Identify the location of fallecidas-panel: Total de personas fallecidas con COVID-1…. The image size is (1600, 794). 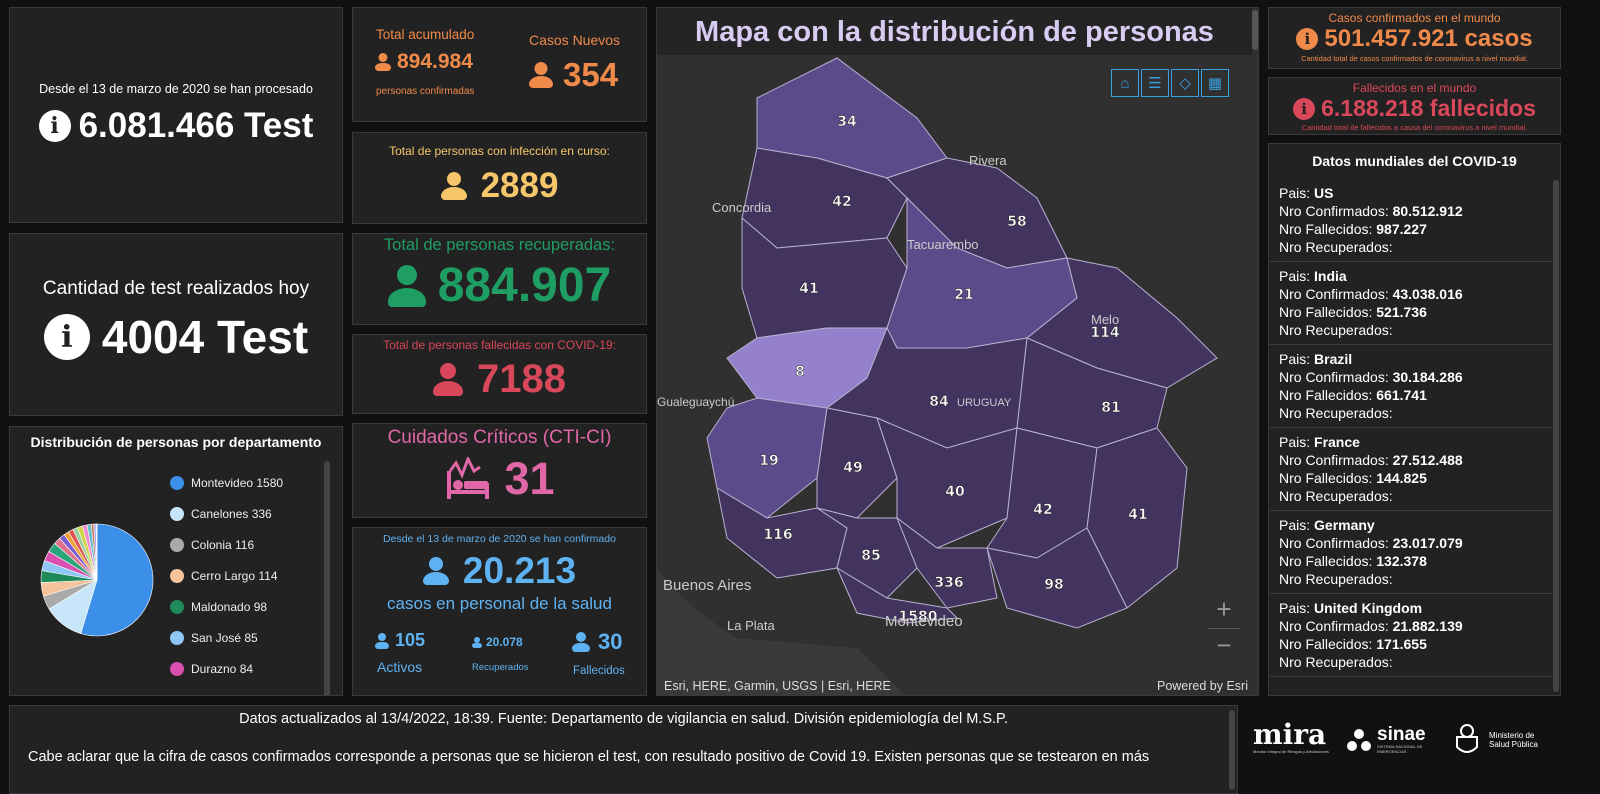
(499, 374).